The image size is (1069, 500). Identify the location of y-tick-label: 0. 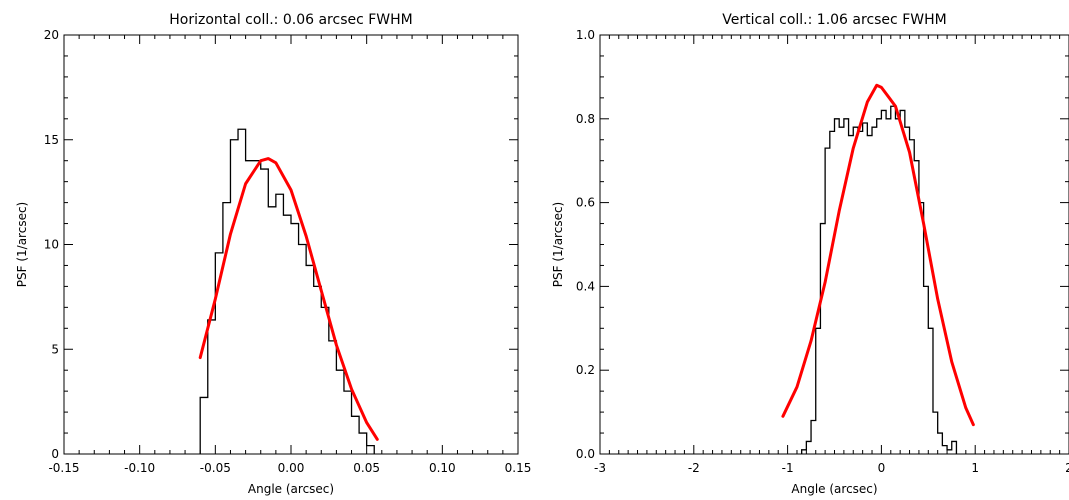
(55, 454).